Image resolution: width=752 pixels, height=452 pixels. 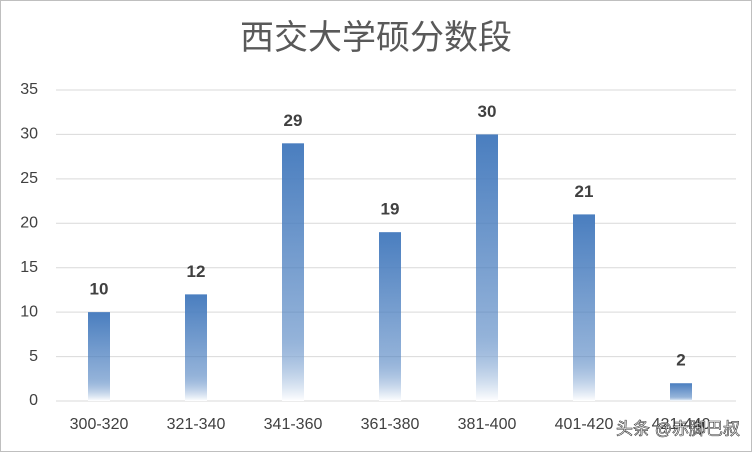 What do you see at coordinates (29, 89) in the screenshot?
I see `y-tick-label: 35` at bounding box center [29, 89].